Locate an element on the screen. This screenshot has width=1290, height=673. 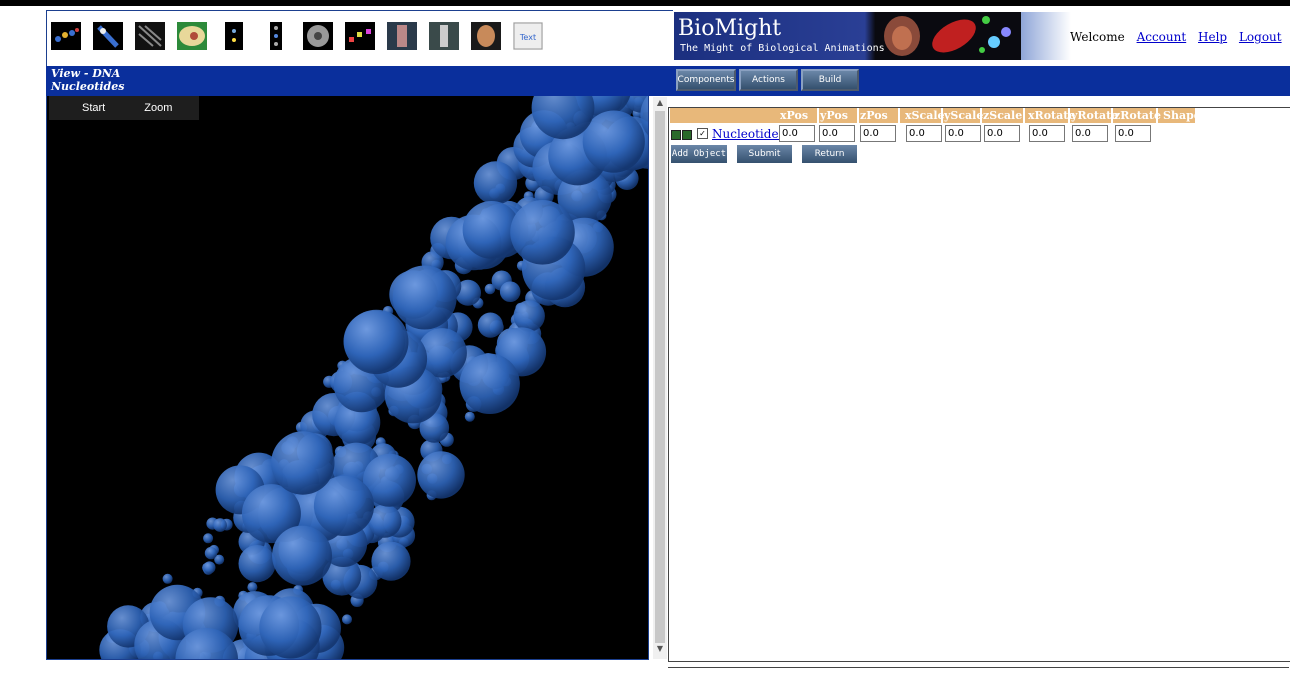
zrotate-field is located at coordinates (1133, 133).